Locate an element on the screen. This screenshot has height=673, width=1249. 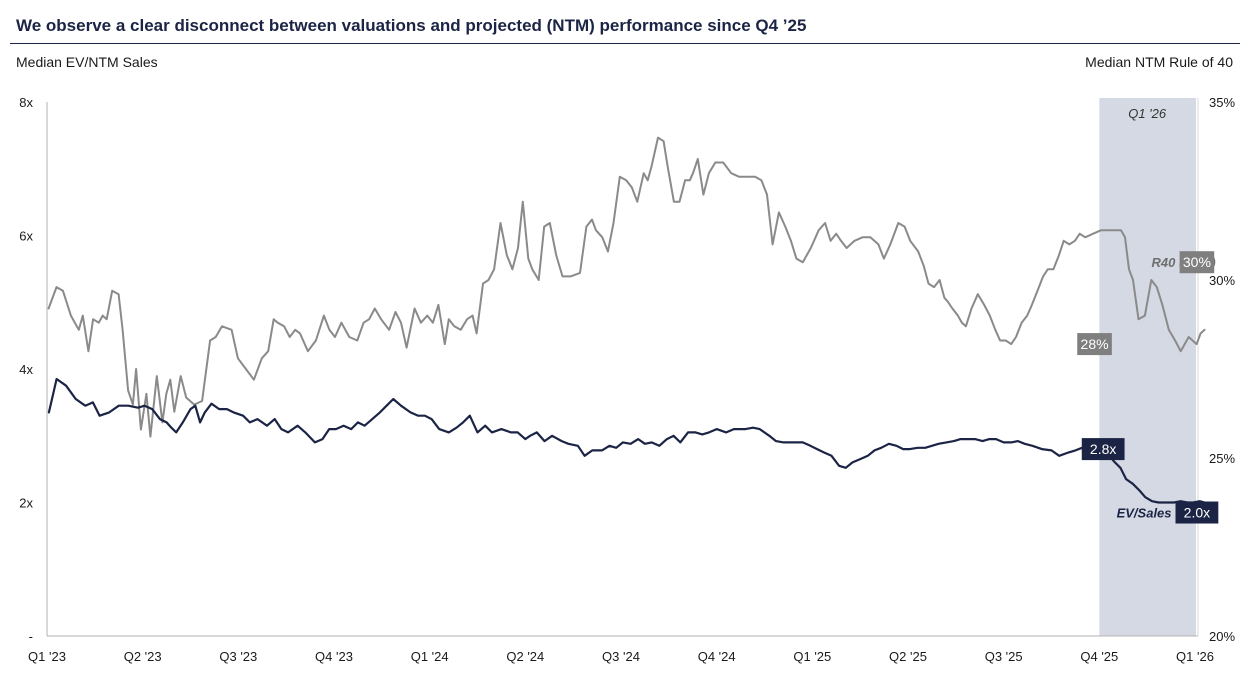
x-tick-label: Q1 '26 is located at coordinates (1195, 656).